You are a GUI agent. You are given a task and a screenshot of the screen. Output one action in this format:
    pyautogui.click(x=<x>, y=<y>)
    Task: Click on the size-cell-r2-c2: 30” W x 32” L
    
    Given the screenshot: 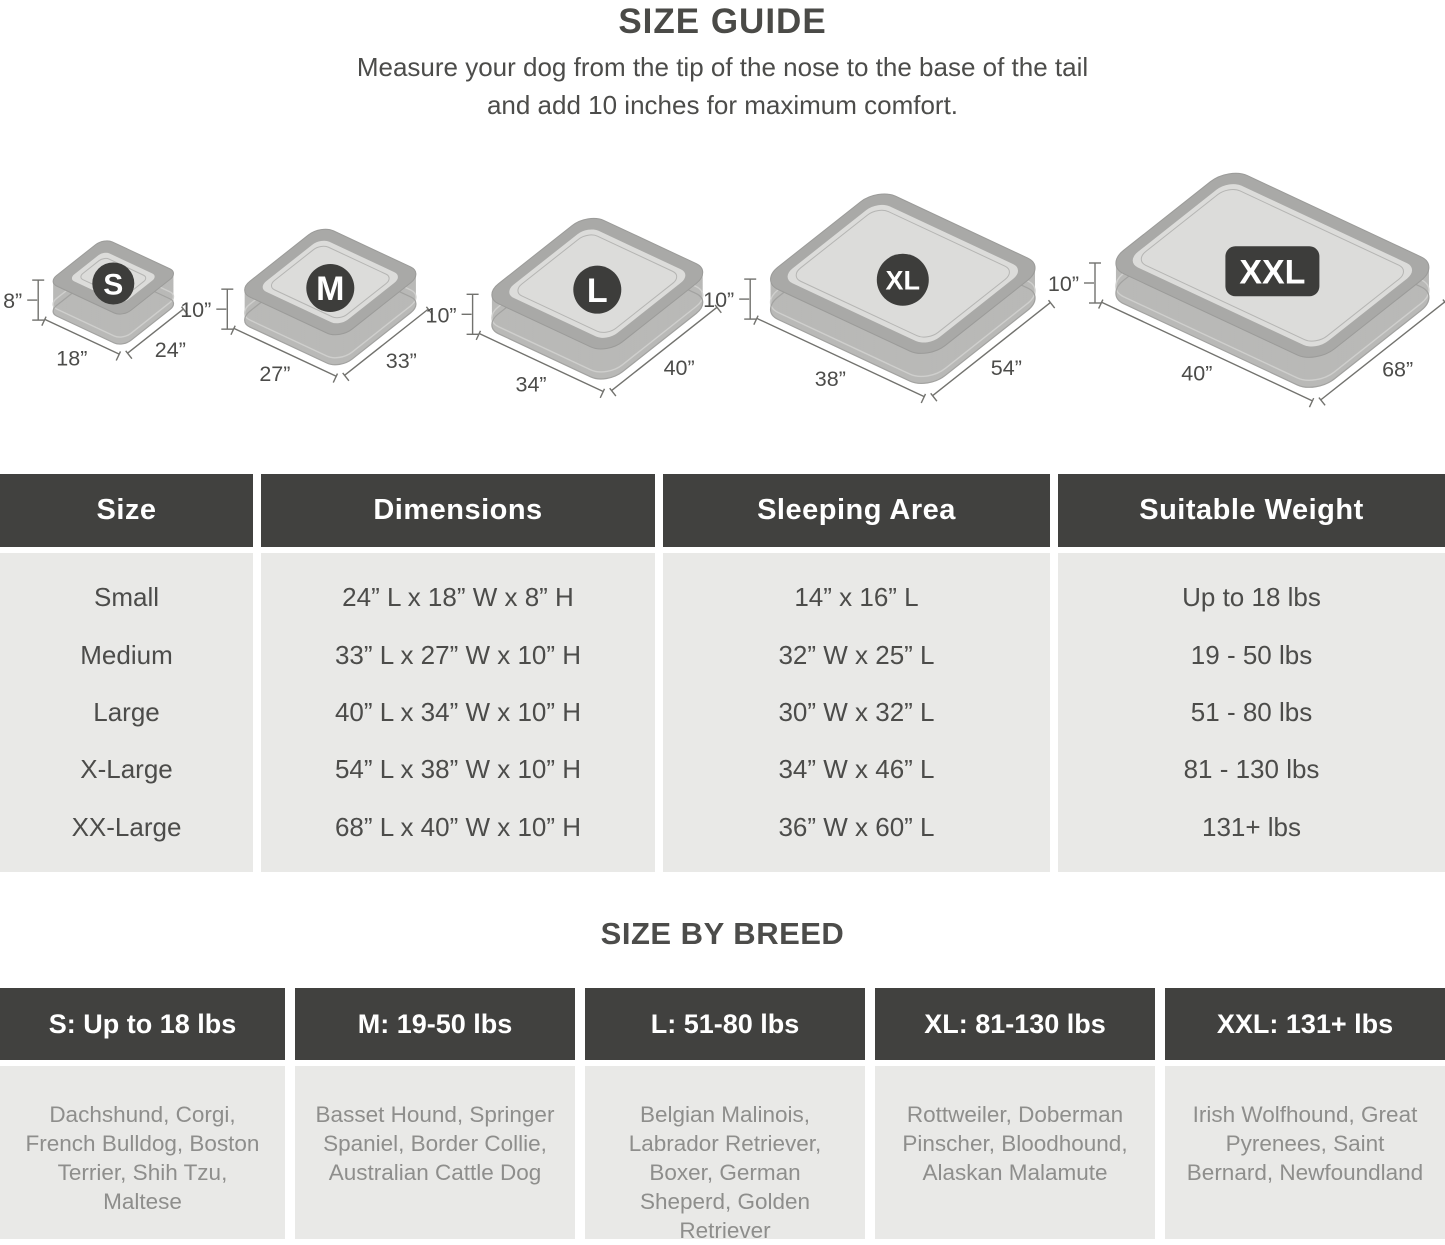 What is the action you would take?
    pyautogui.click(x=856, y=712)
    